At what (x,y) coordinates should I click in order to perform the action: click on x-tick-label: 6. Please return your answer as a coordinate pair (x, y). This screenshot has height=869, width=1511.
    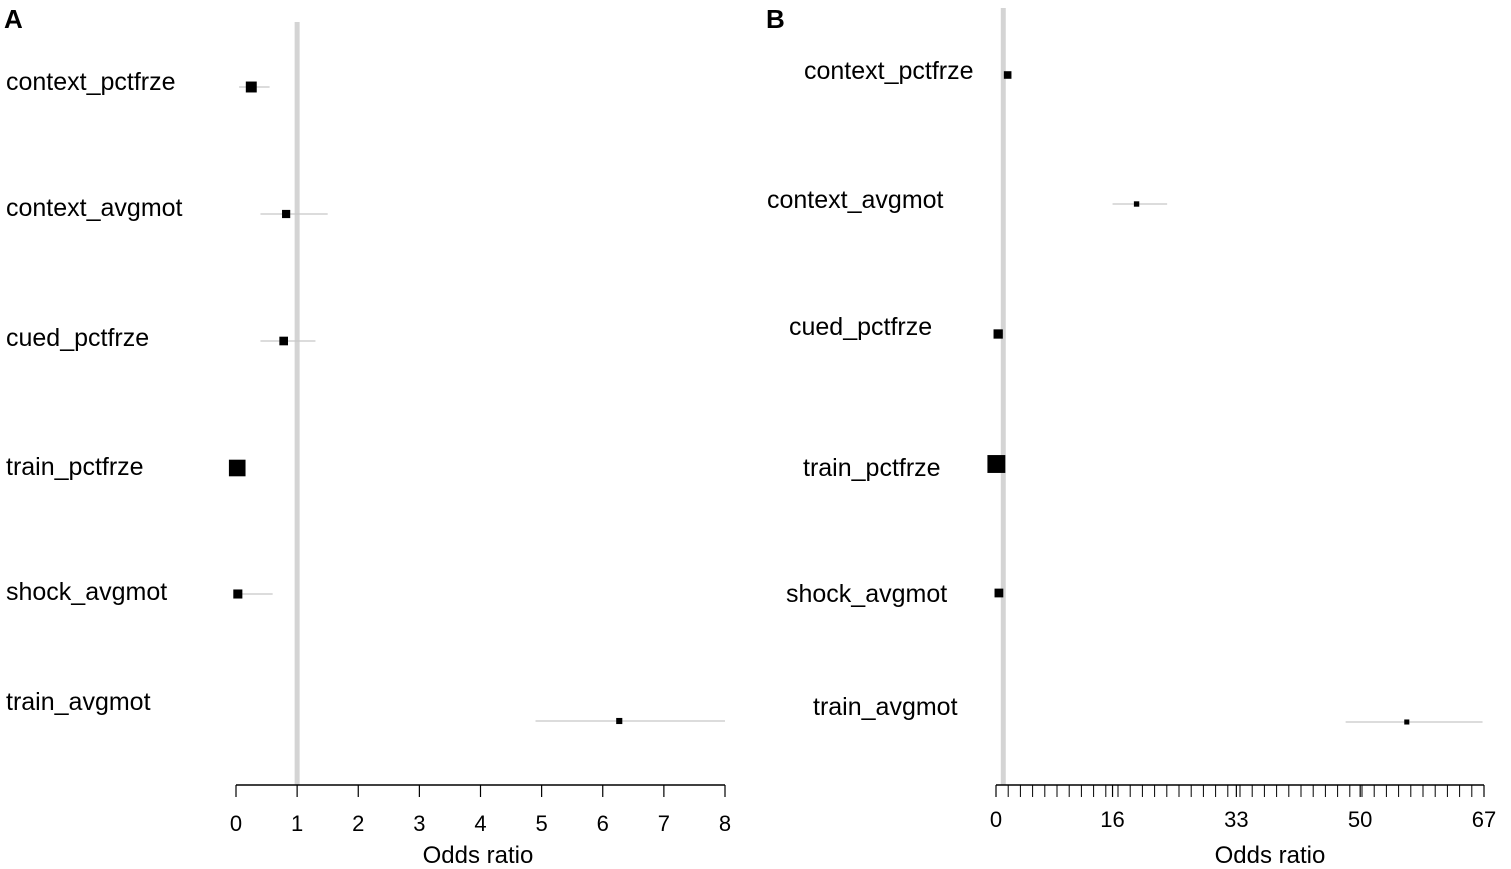
    Looking at the image, I should click on (603, 823).